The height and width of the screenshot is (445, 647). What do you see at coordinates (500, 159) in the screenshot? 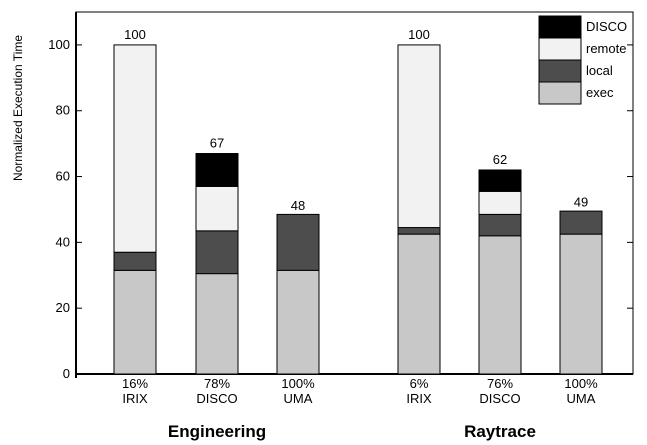
I see `bar-total-label: 62` at bounding box center [500, 159].